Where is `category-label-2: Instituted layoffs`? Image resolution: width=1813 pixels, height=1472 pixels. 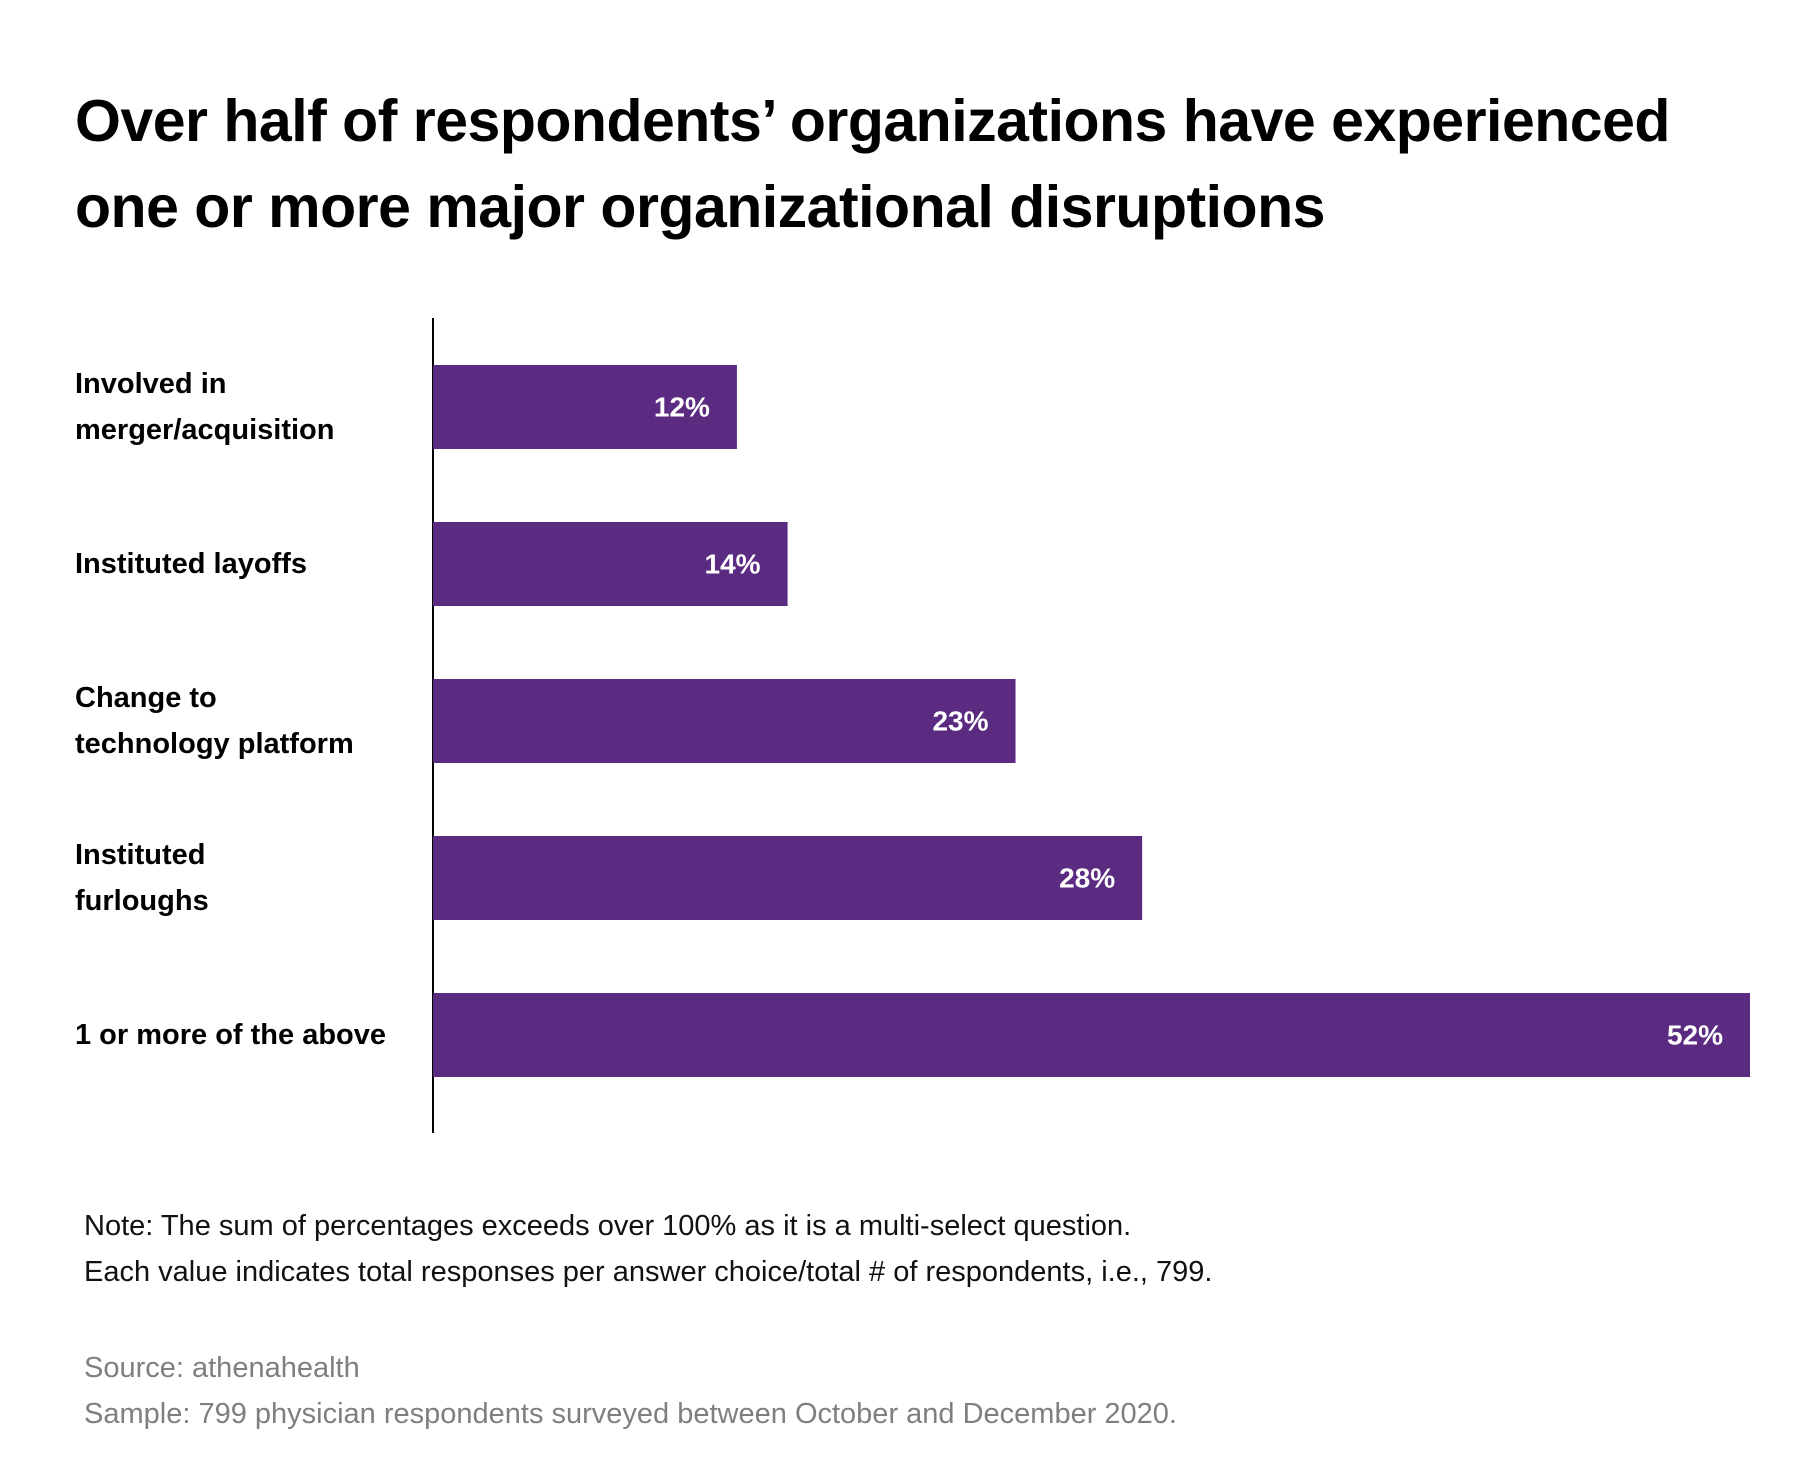 category-label-2: Instituted layoffs is located at coordinates (191, 564).